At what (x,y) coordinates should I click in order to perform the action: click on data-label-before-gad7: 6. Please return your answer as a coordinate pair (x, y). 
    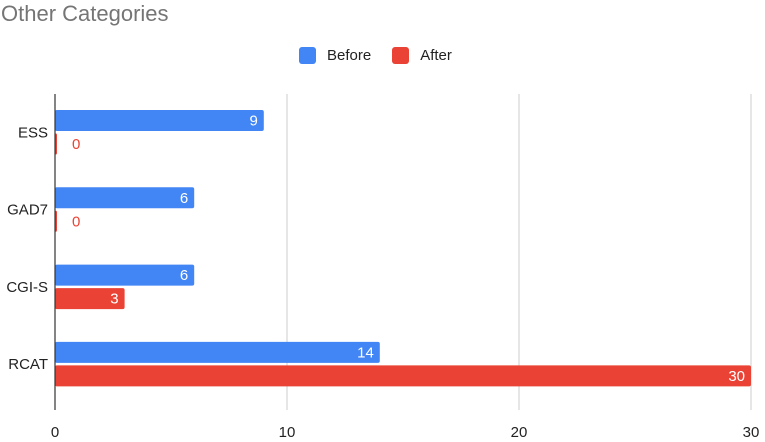
    Looking at the image, I should click on (184, 198).